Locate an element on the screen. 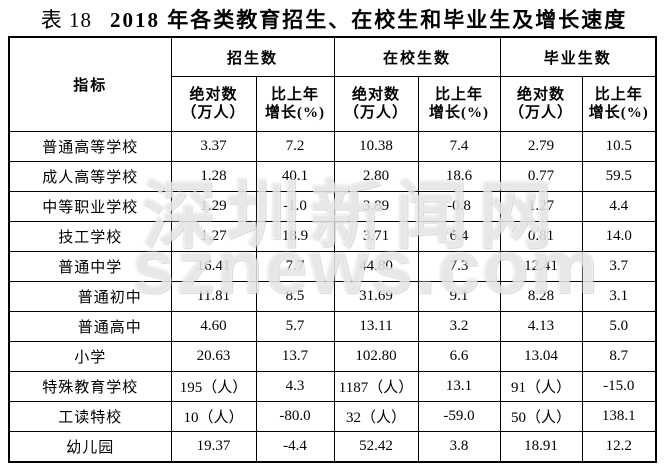 This screenshot has height=468, width=668. row-label: 工读特校 is located at coordinates (90, 416).